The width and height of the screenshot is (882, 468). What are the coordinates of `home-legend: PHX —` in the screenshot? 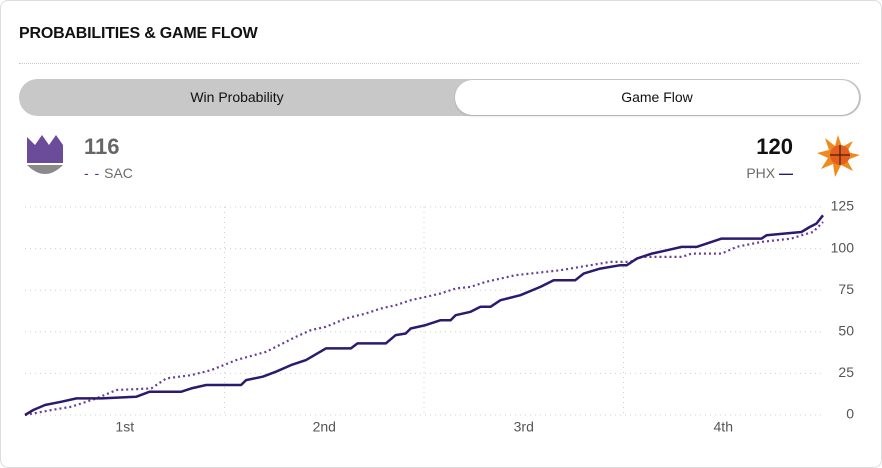 It's located at (769, 173).